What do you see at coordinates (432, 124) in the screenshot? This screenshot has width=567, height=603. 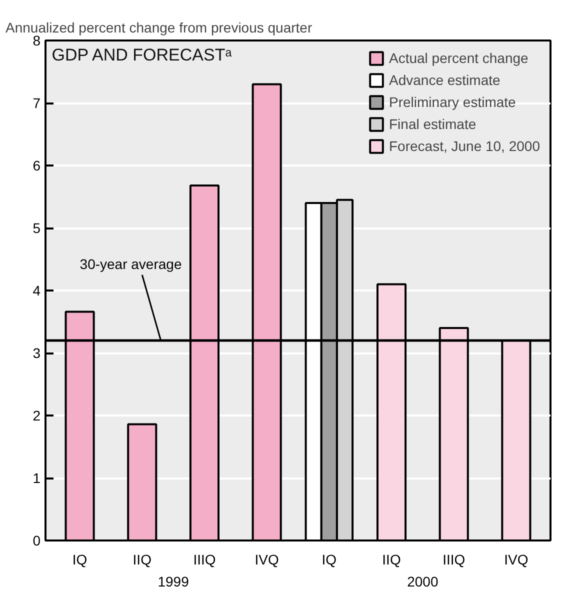 I see `legend-label: Final estimate` at bounding box center [432, 124].